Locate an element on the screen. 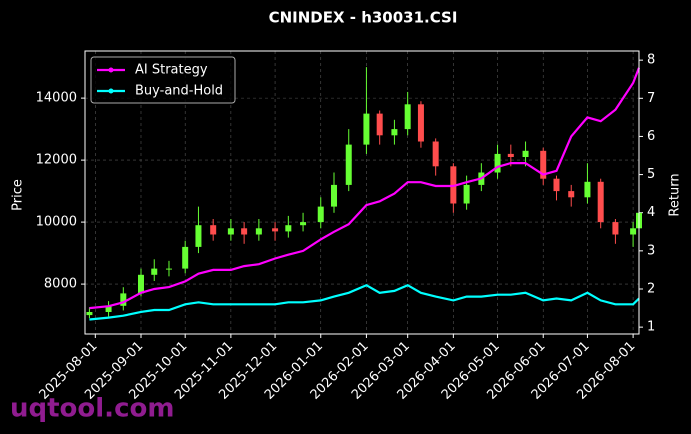 Image resolution: width=691 pixels, height=434 pixels. legend-box is located at coordinates (163, 80).